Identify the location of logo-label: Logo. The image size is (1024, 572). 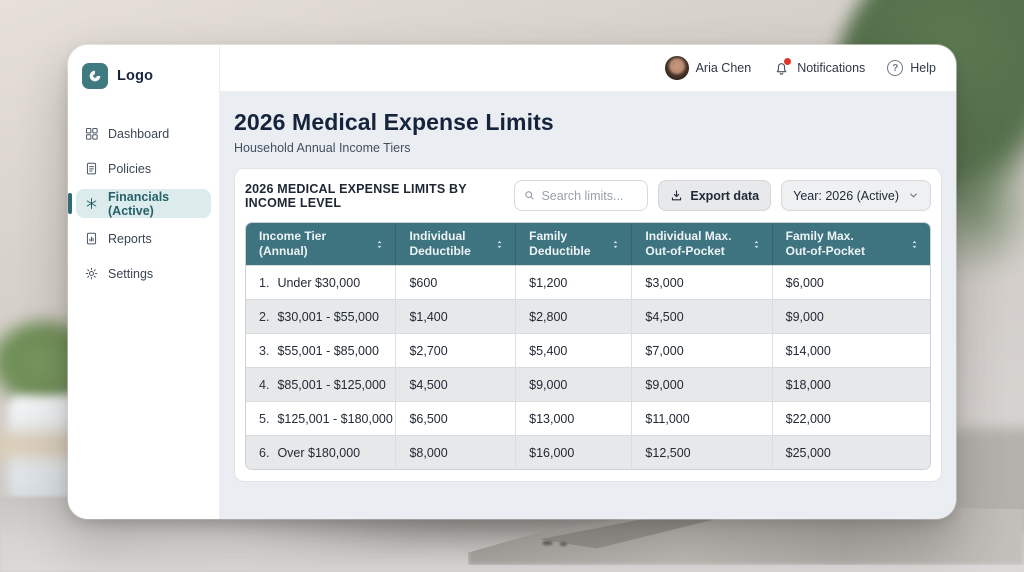
(135, 76).